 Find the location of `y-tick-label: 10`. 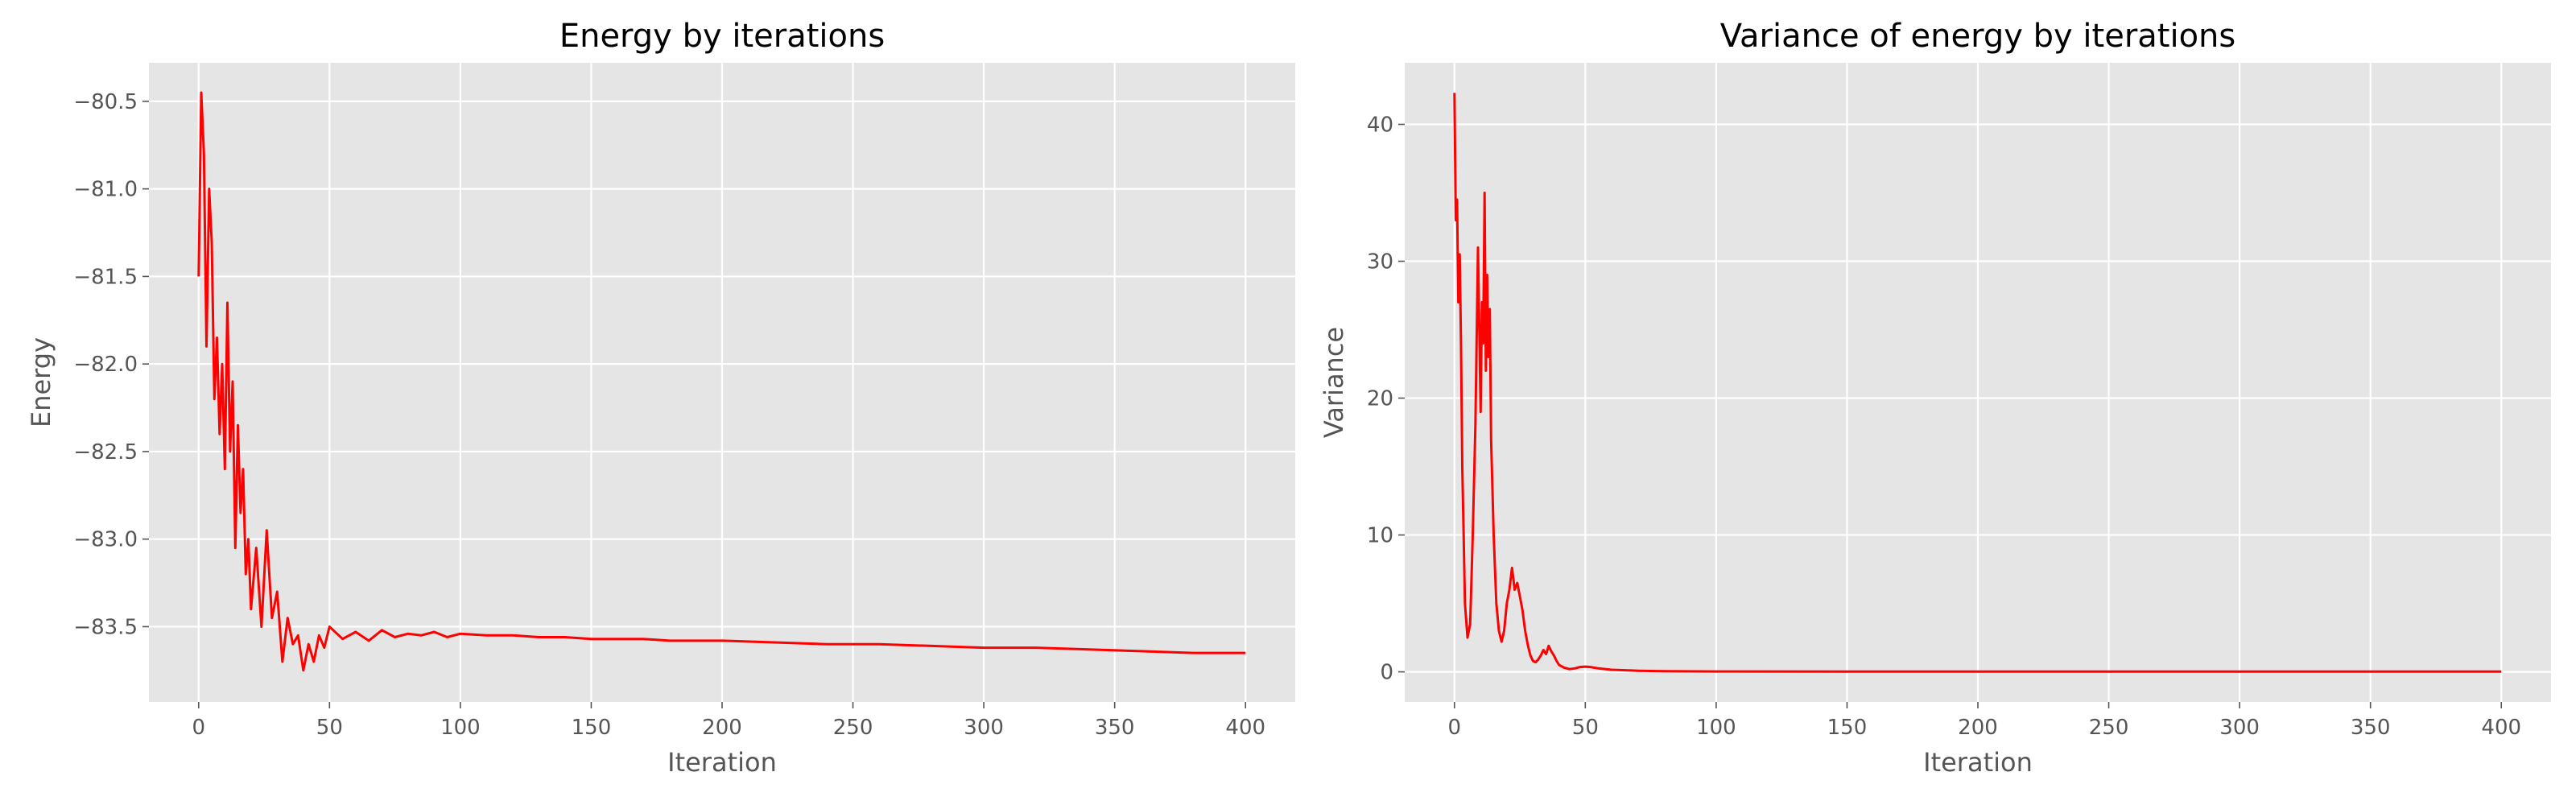

y-tick-label: 10 is located at coordinates (1380, 536).